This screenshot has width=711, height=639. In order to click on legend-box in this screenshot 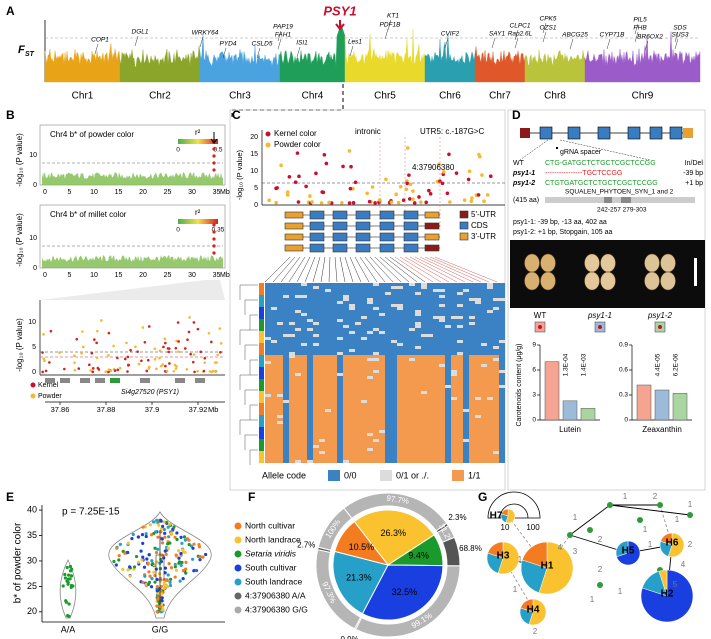, I will do `click(464, 214)`.